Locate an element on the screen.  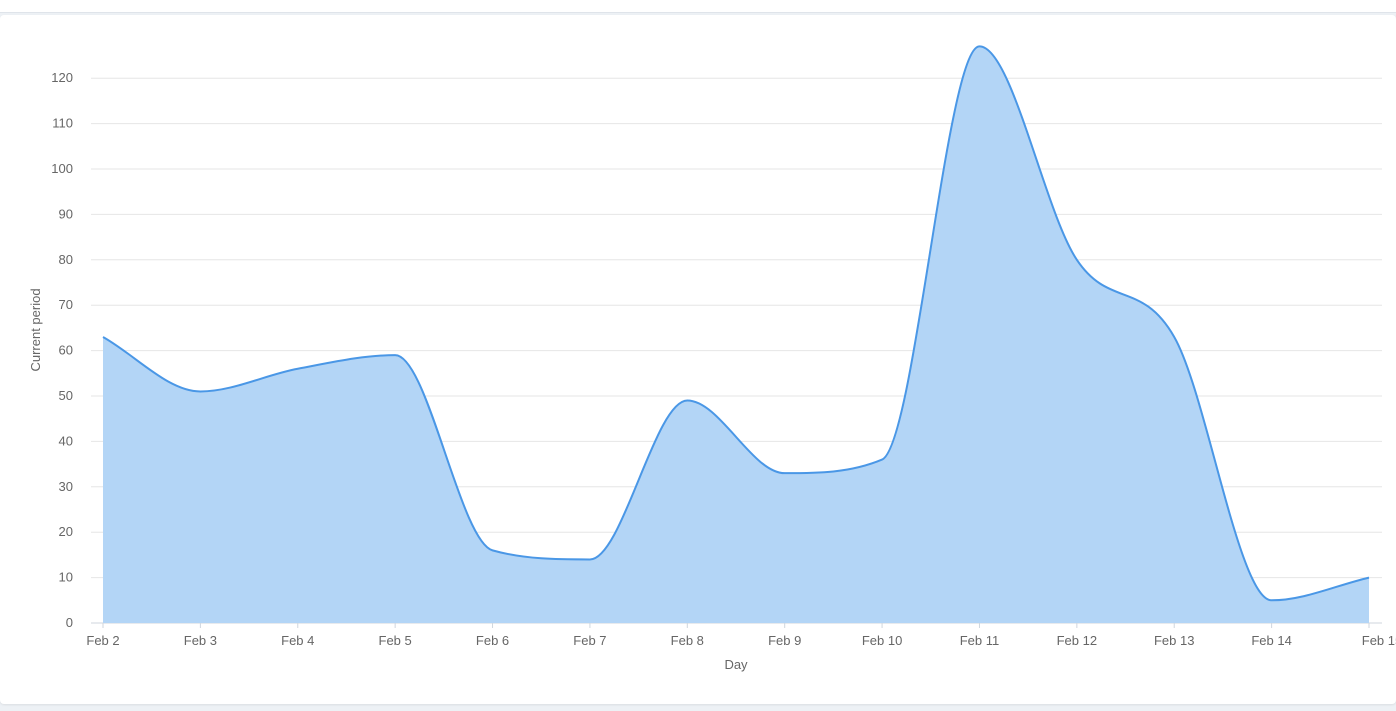
x-tick-label: Feb 6 is located at coordinates (492, 640).